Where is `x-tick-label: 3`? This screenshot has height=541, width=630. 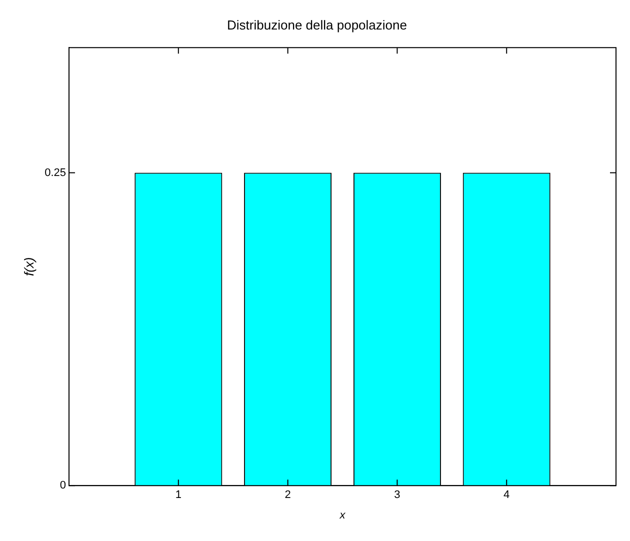 x-tick-label: 3 is located at coordinates (397, 495).